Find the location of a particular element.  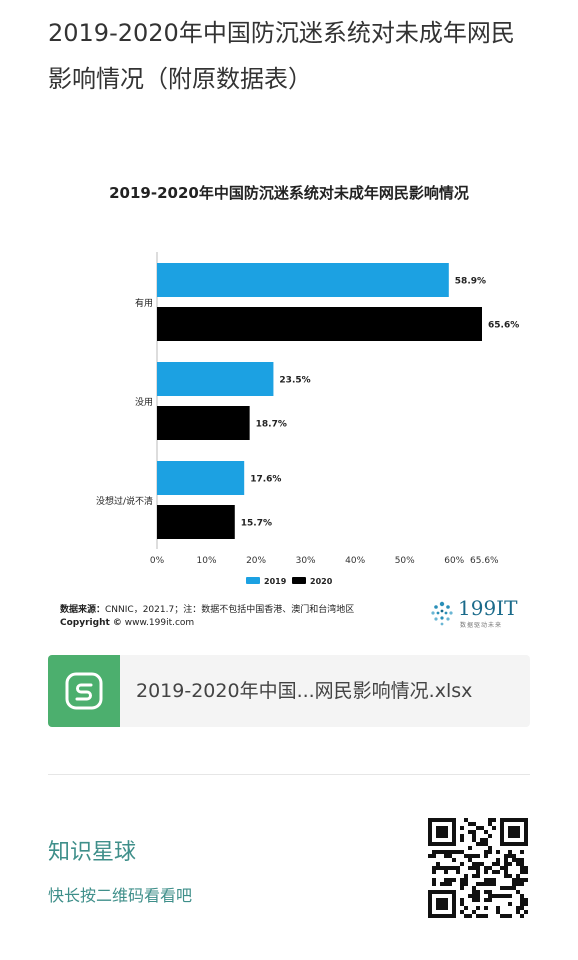

category-label-2: 没想过/说不清 is located at coordinates (124, 501).